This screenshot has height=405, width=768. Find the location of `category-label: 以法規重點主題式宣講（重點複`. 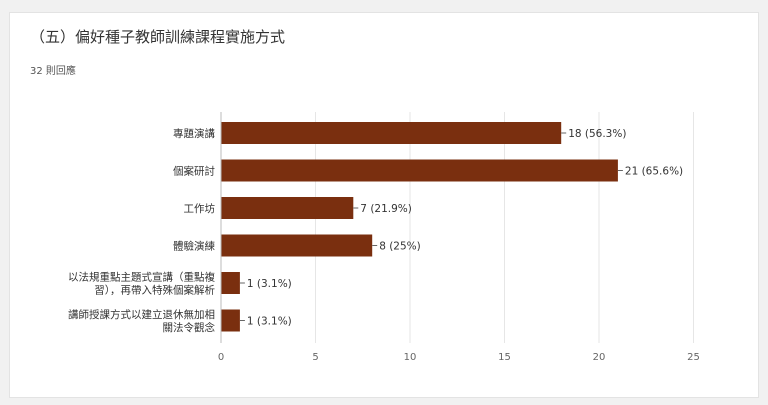

category-label: 以法規重點主題式宣講（重點複 is located at coordinates (141, 277).